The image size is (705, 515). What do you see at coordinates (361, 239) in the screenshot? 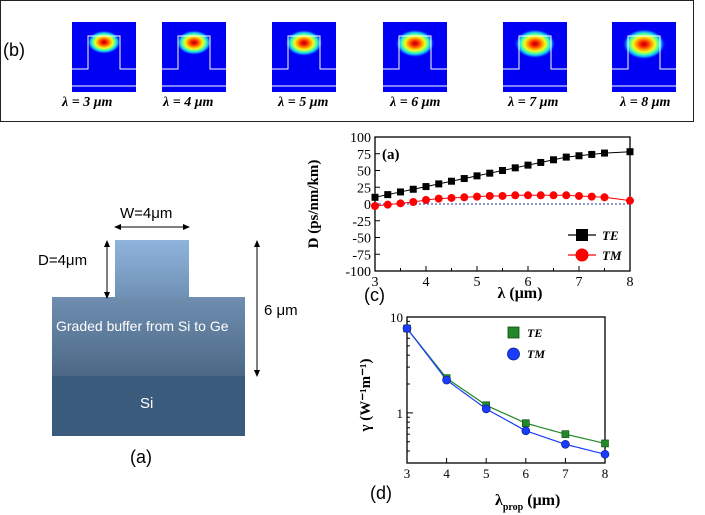
I see `y-tick-label: -50` at bounding box center [361, 239].